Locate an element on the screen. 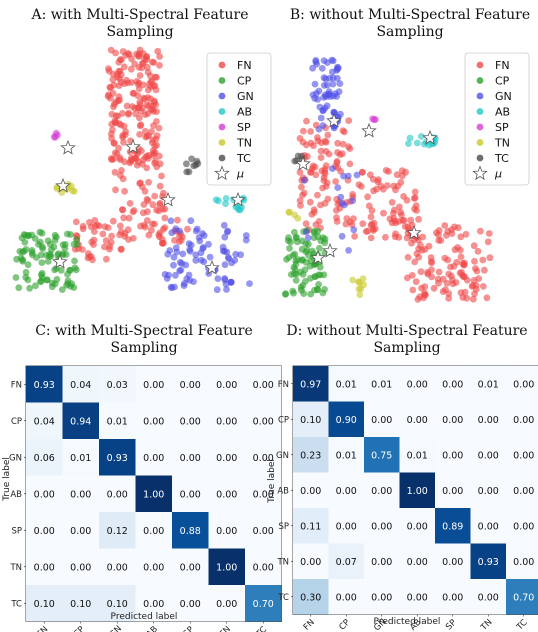 The image size is (538, 632). panel-b-point-ab is located at coordinates (410, 138).